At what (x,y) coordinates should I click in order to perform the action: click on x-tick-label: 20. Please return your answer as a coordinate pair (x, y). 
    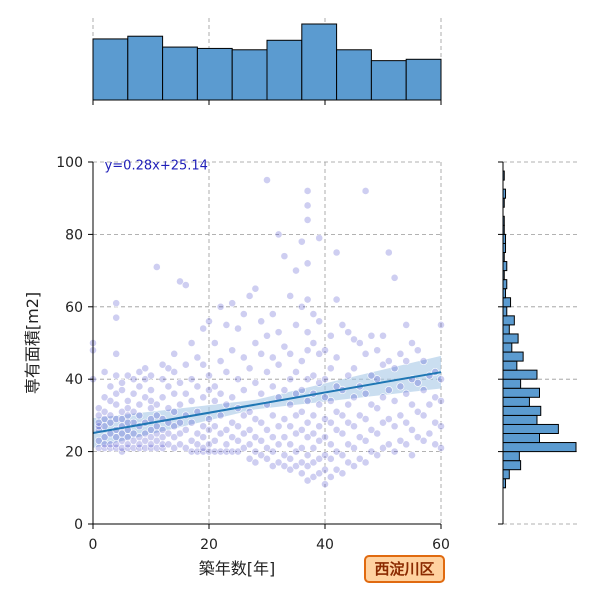
    Looking at the image, I should click on (209, 545).